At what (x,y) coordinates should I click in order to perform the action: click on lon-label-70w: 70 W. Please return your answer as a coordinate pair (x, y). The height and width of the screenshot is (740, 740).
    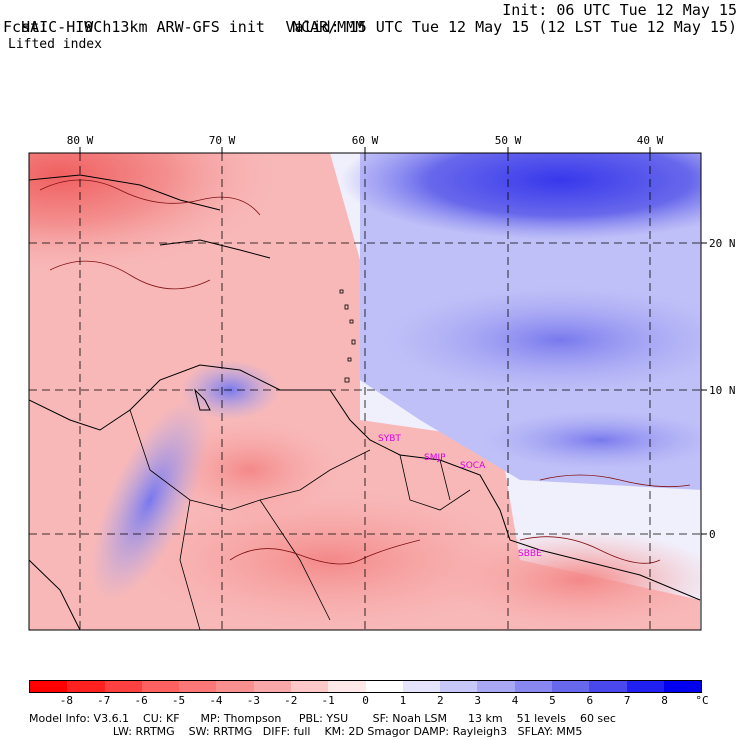
    Looking at the image, I should click on (222, 140).